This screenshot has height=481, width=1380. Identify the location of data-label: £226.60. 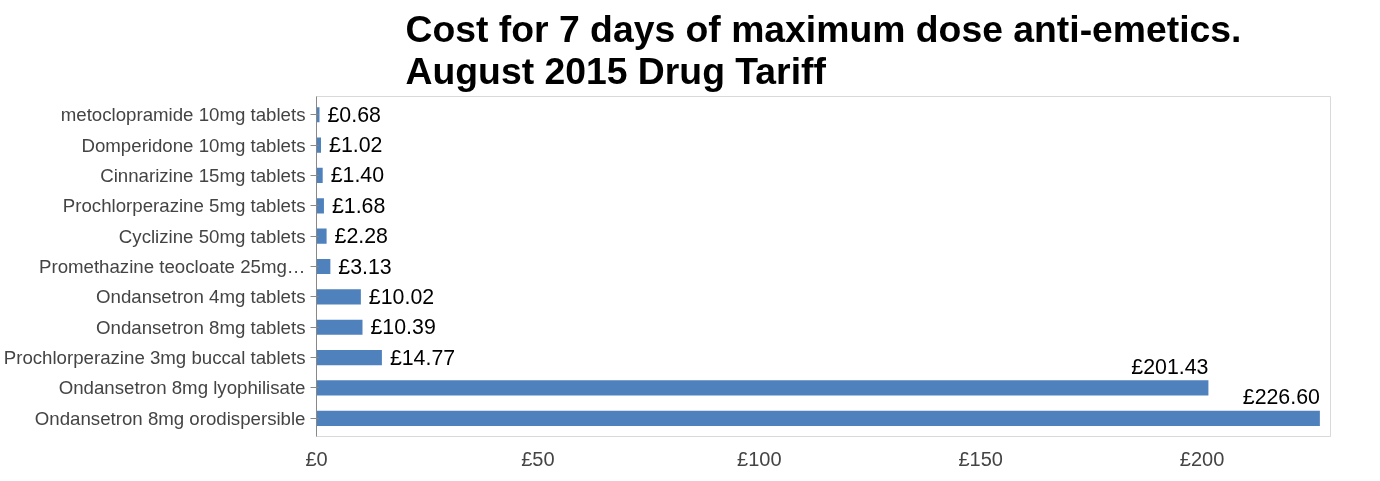
(1281, 397).